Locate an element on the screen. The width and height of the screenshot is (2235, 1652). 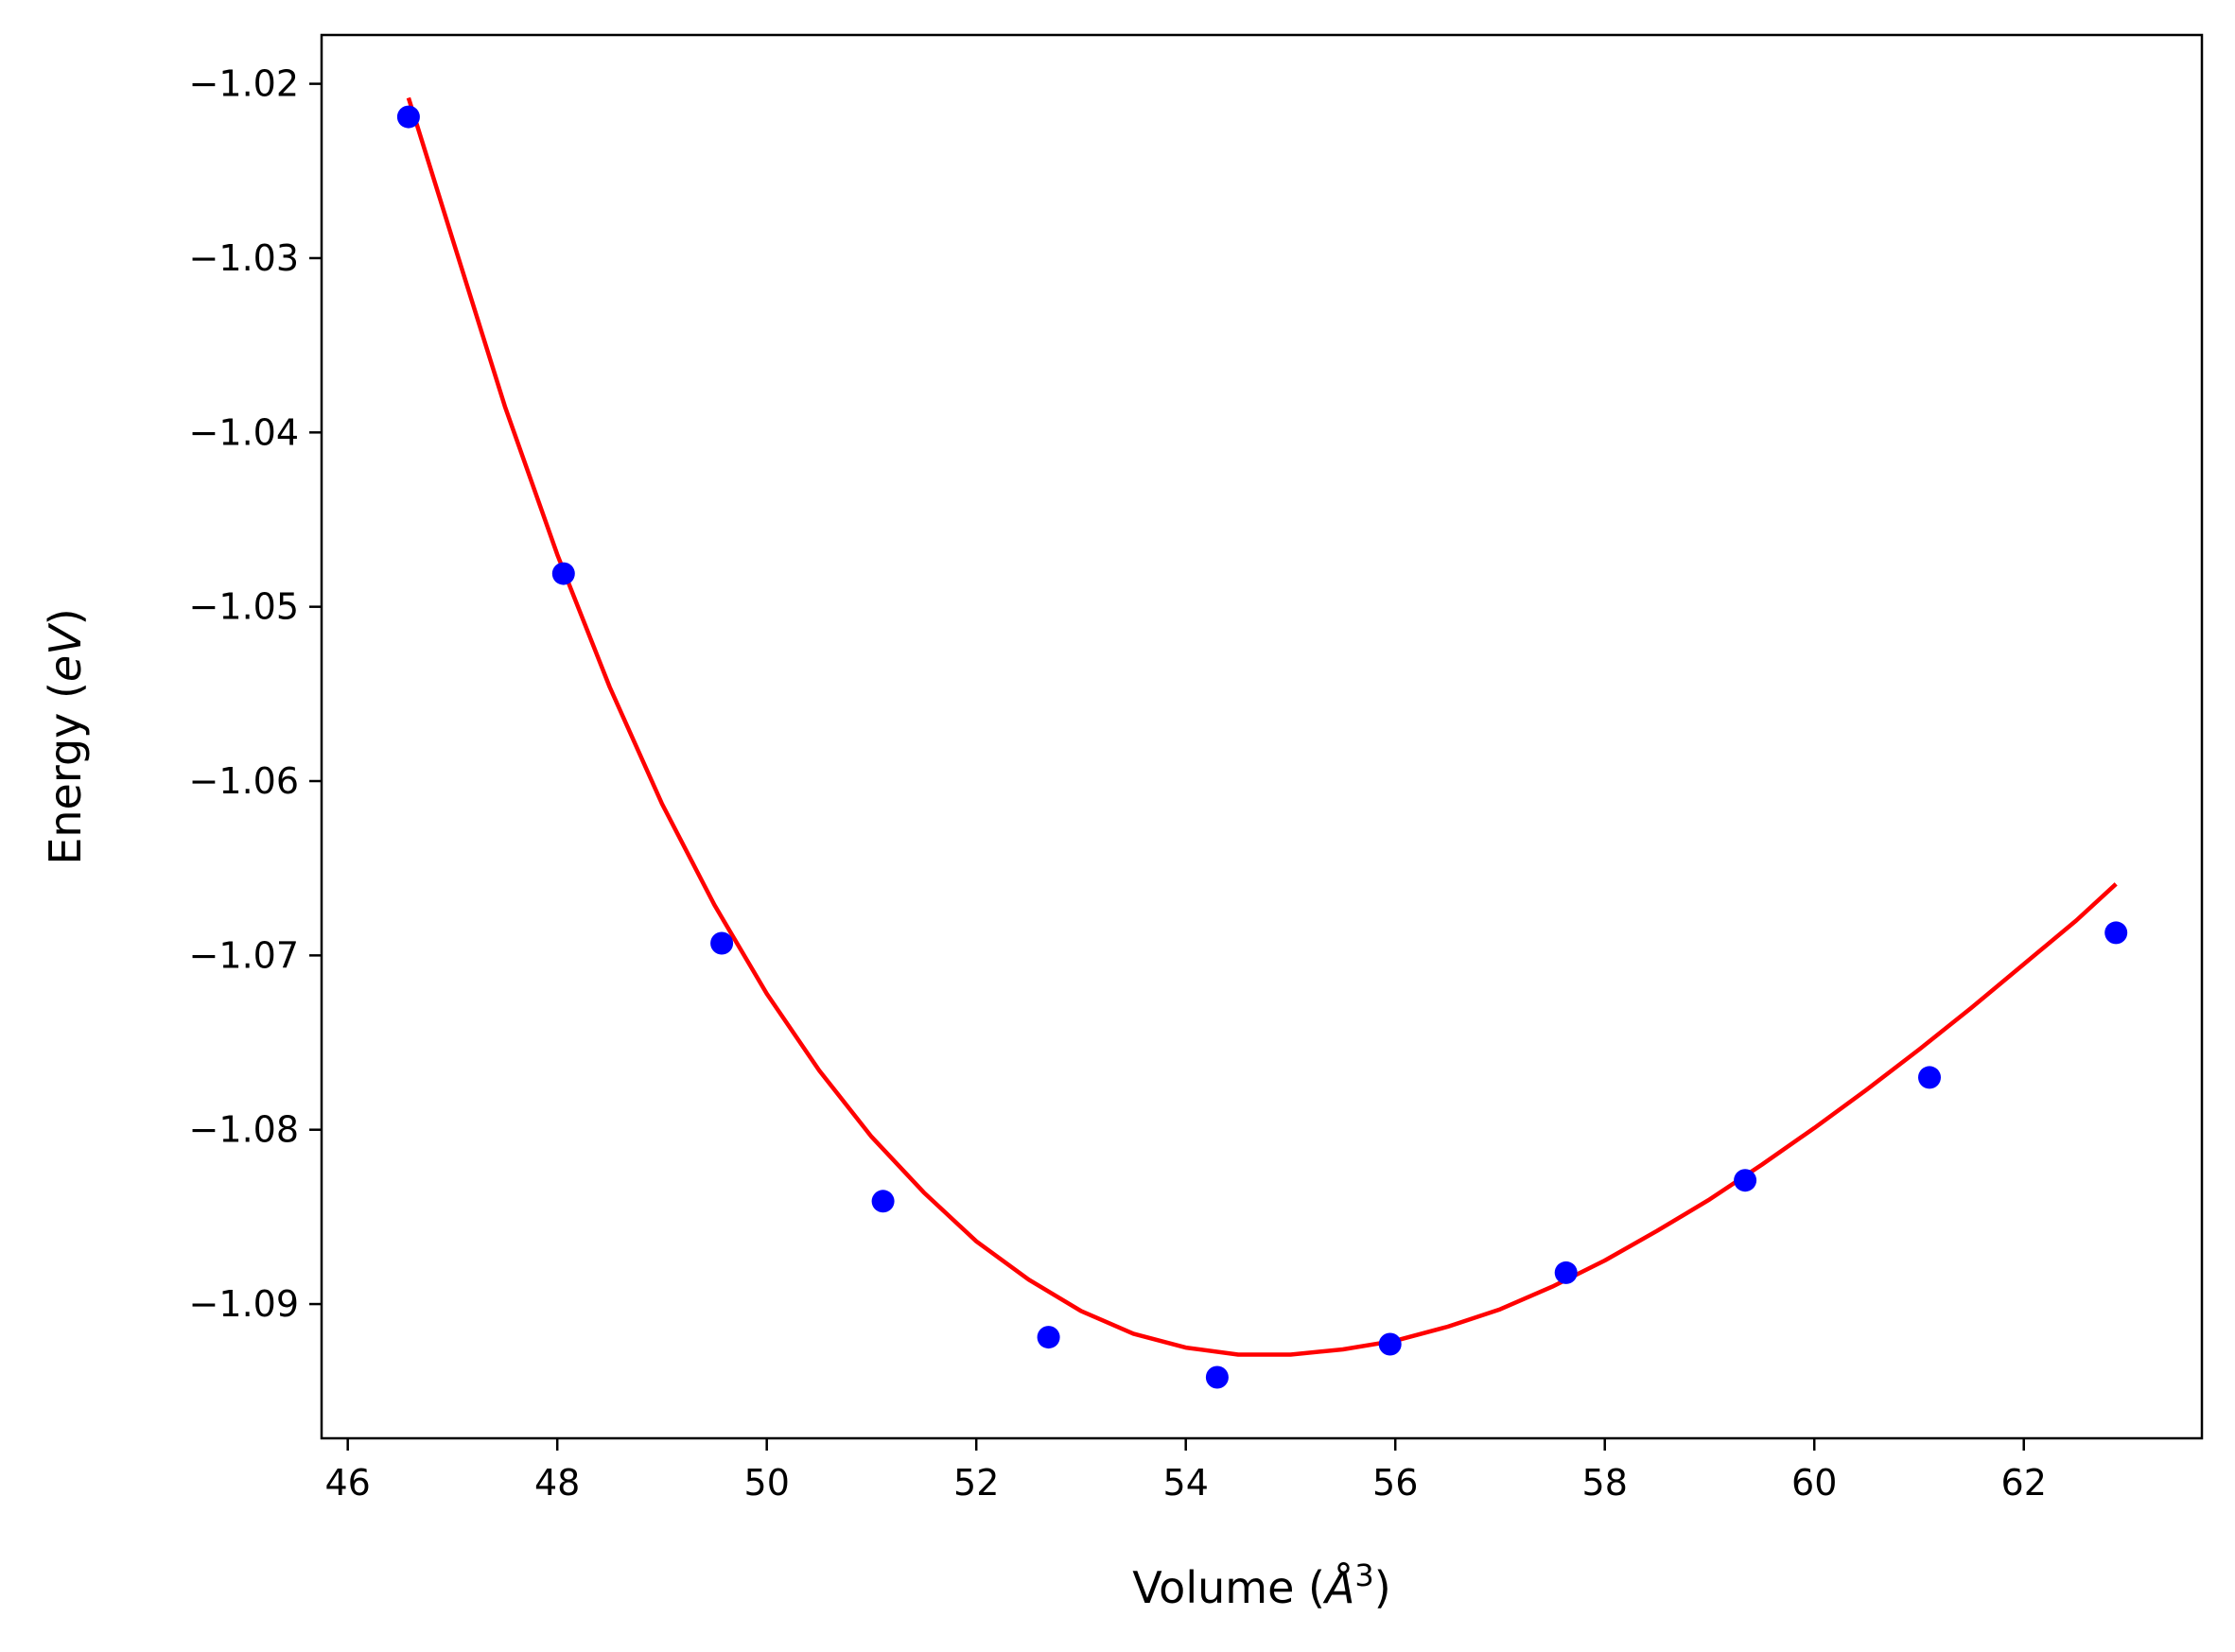
y-axis-label-close: ) is located at coordinates (65, 616).